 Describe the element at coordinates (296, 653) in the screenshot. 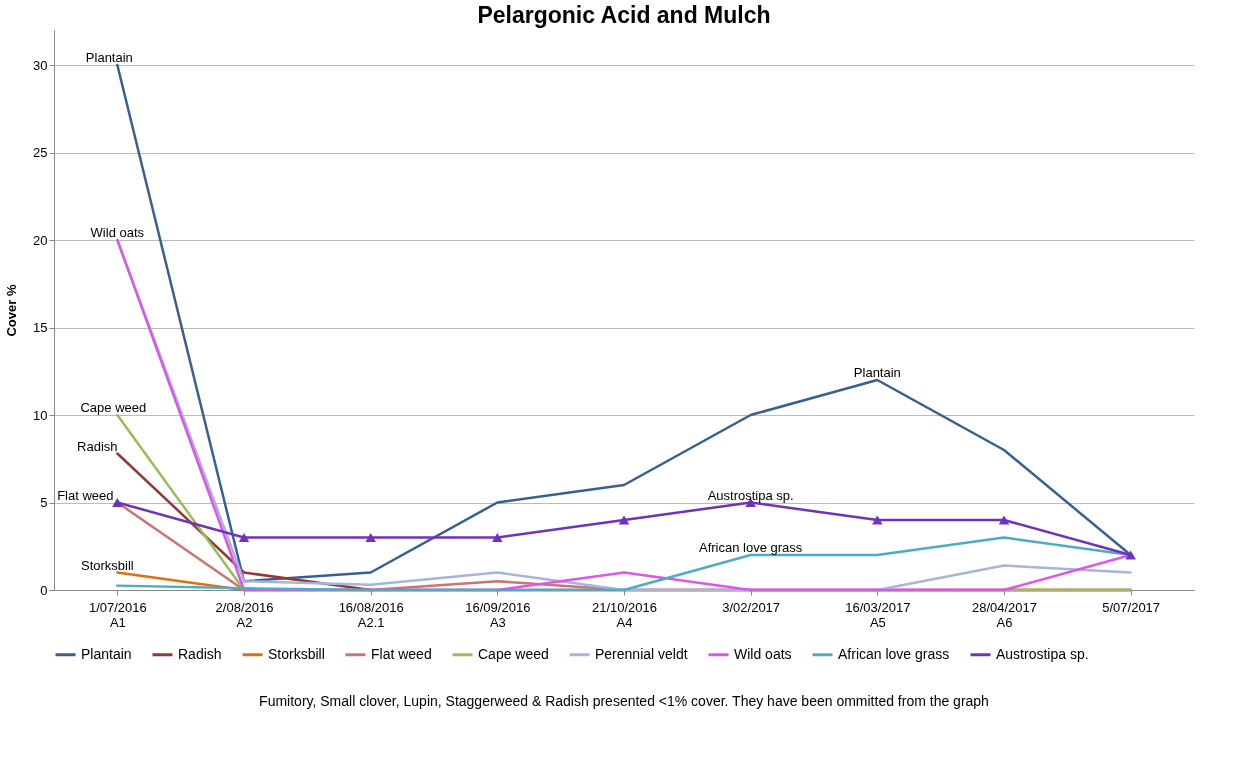

I see `legend-label: Storksbill` at that location.